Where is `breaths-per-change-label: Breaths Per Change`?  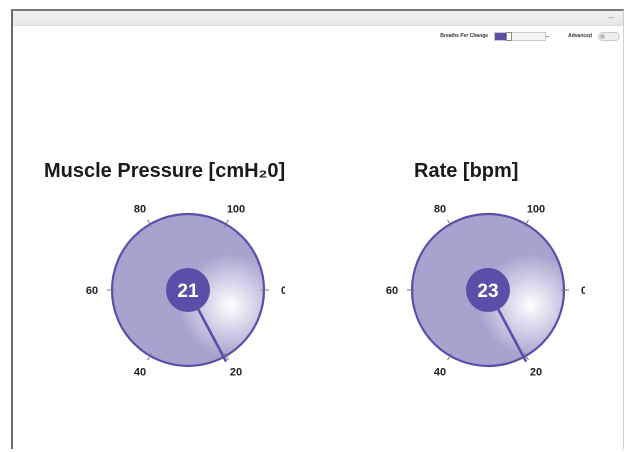 breaths-per-change-label: Breaths Per Change is located at coordinates (464, 36).